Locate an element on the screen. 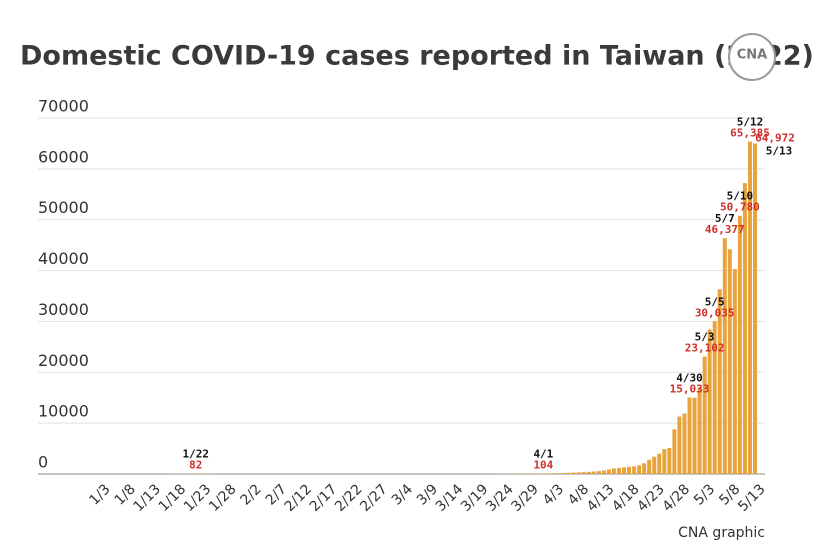  y-tick-label: 40000 is located at coordinates (63, 258).